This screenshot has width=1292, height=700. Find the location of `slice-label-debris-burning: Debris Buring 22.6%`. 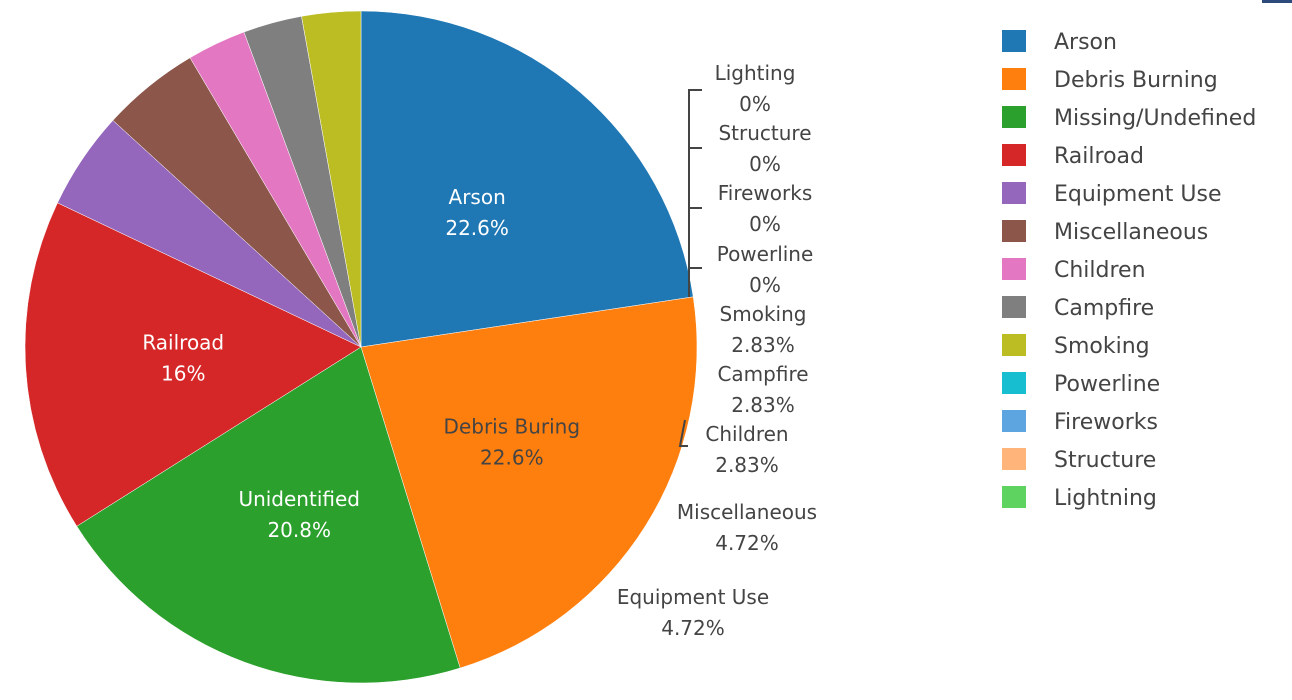

slice-label-debris-burning: Debris Buring 22.6% is located at coordinates (512, 442).